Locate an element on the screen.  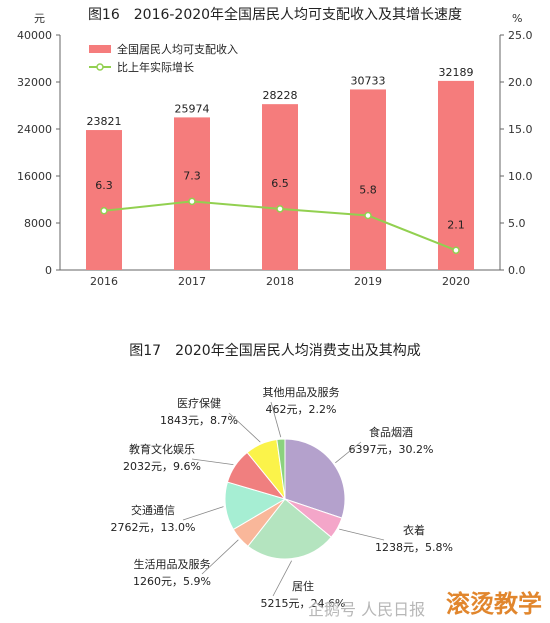
pie-label-value: 1238元，5.8% is located at coordinates (414, 547).